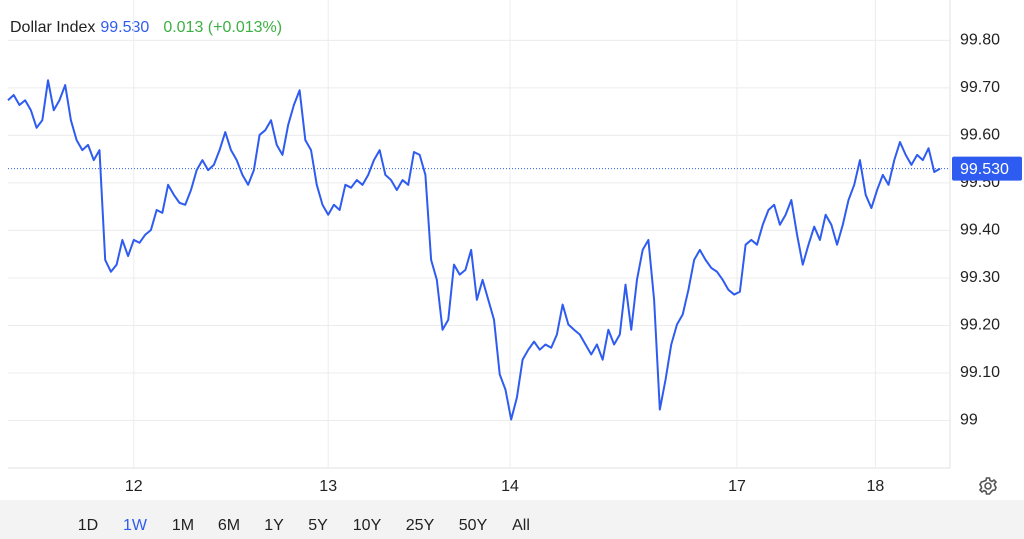 The width and height of the screenshot is (1024, 539). Describe the element at coordinates (88, 525) in the screenshot. I see `range-button: 1D` at that location.